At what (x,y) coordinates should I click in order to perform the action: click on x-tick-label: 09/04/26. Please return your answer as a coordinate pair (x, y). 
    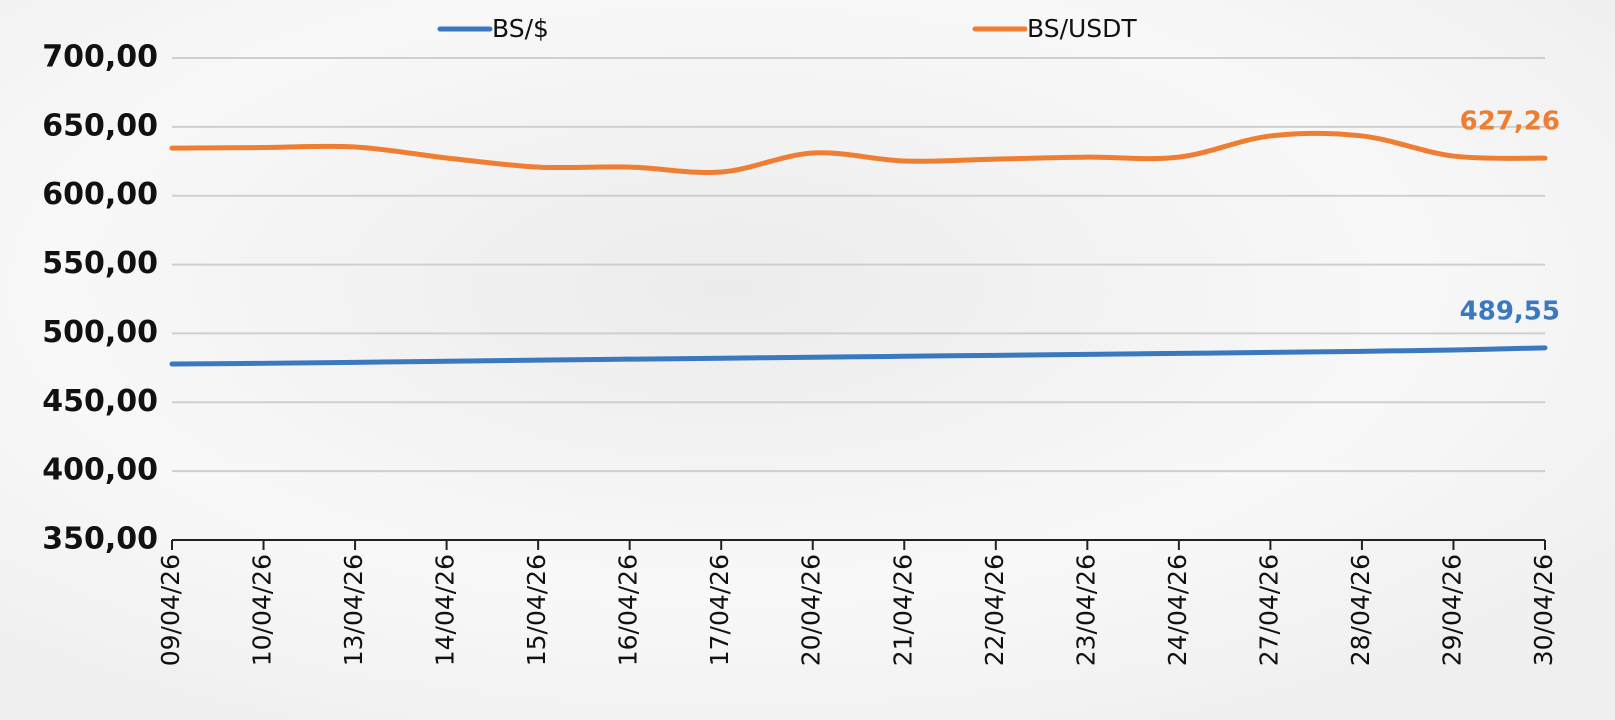
    Looking at the image, I should click on (170, 610).